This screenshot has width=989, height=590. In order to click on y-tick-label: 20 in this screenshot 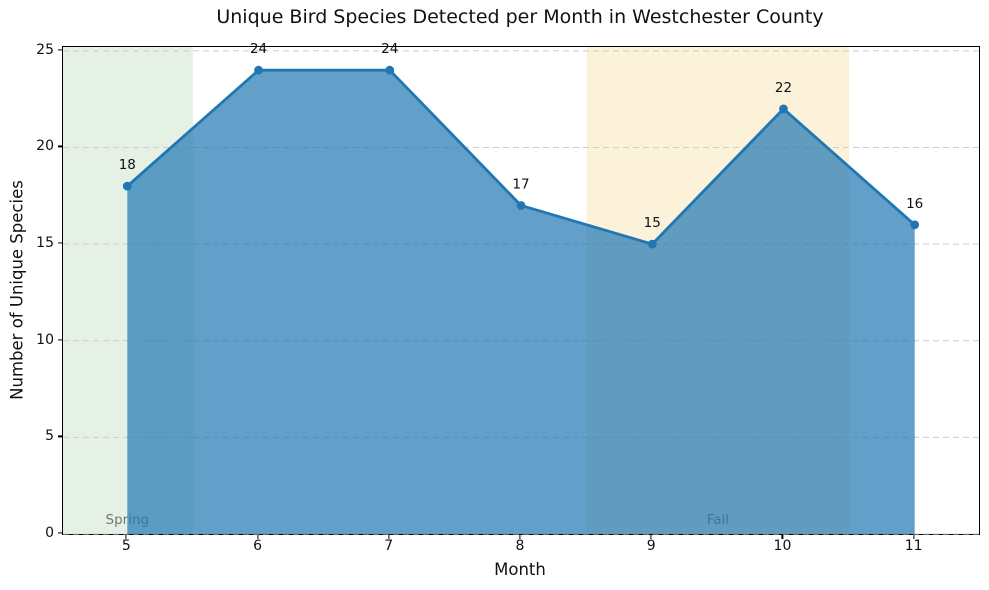, I will do `click(45, 146)`.